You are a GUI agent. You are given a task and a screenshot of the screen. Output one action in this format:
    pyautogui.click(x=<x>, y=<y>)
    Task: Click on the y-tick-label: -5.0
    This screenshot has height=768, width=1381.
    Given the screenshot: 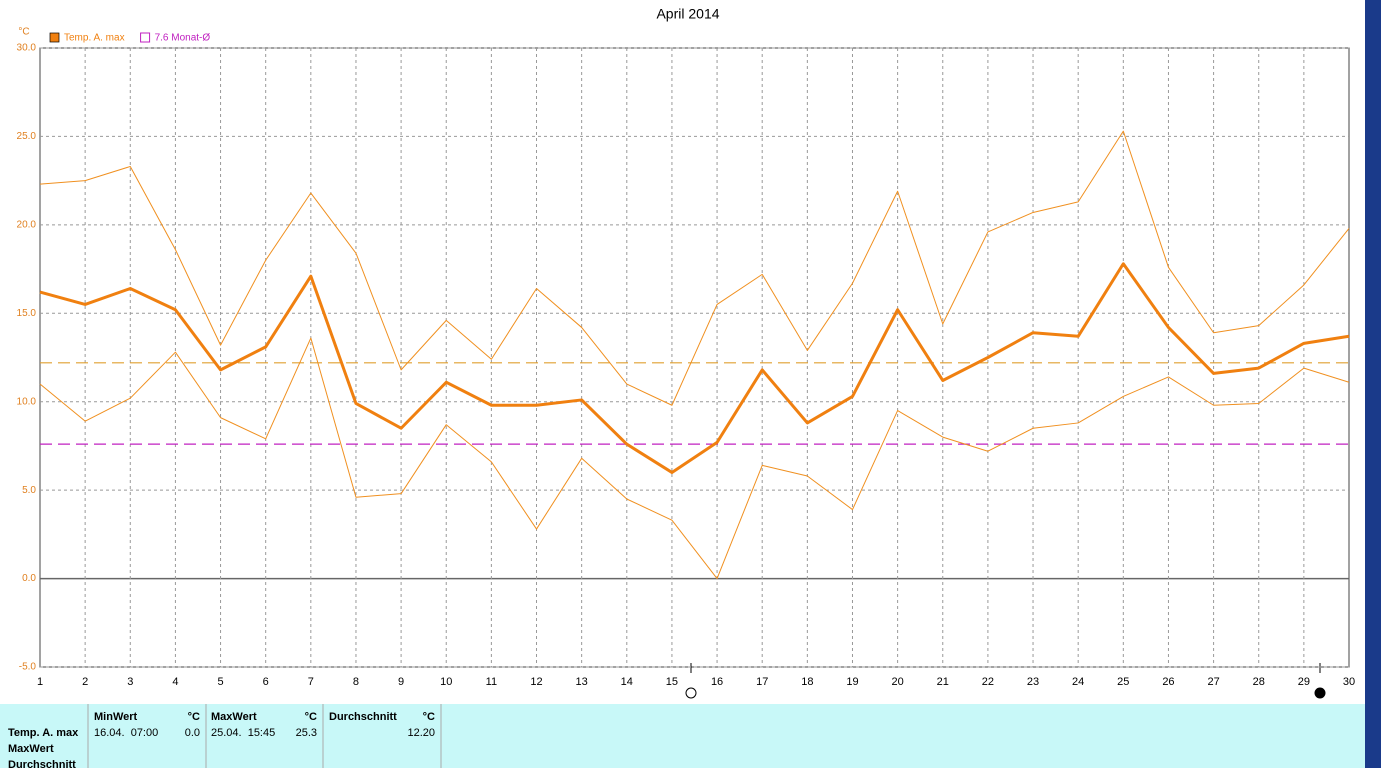 What is the action you would take?
    pyautogui.click(x=28, y=667)
    